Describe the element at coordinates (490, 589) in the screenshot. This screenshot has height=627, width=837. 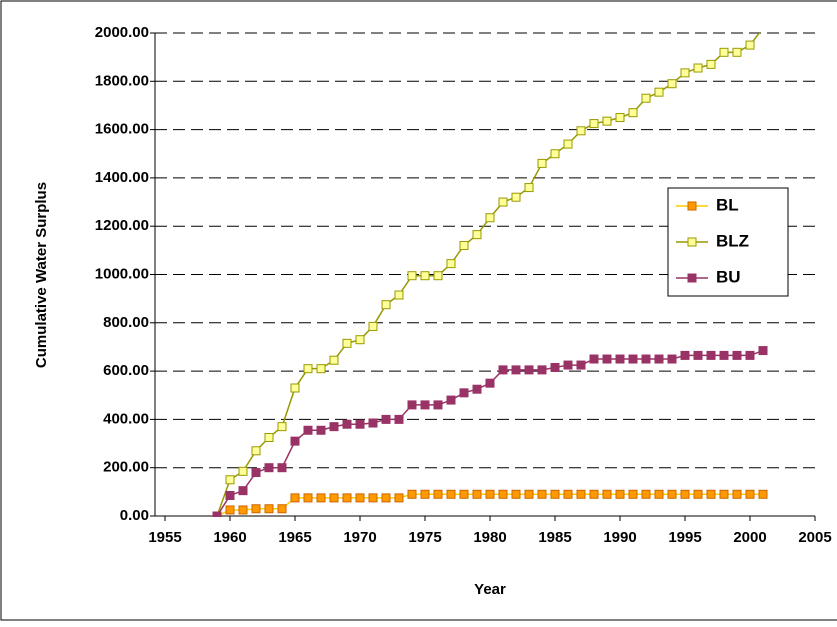
I see `x-axis-label: Year` at that location.